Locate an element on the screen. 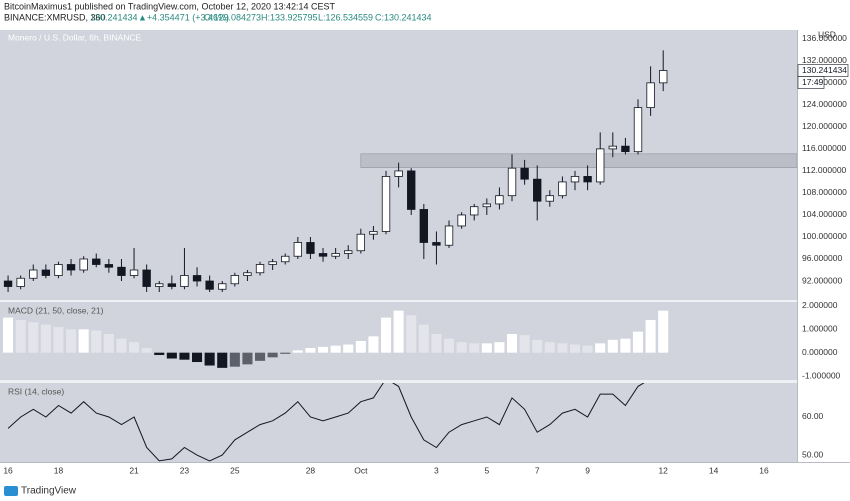 The width and height of the screenshot is (850, 501). logo is located at coordinates (11, 491).